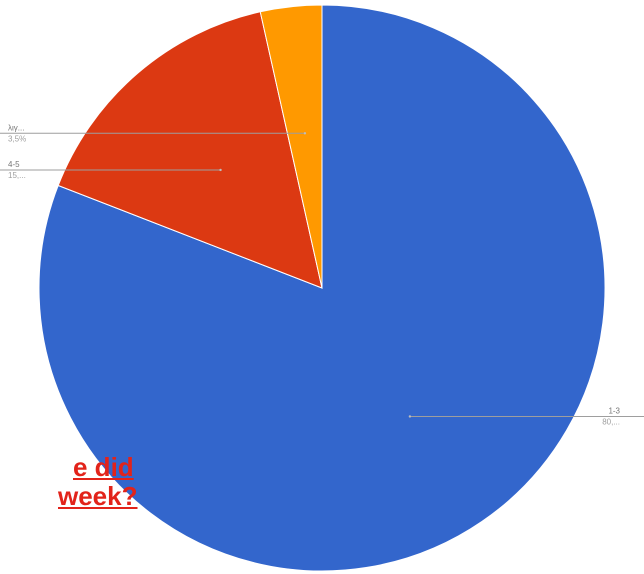  What do you see at coordinates (14, 164) in the screenshot?
I see `slice-label-2: 4-5` at bounding box center [14, 164].